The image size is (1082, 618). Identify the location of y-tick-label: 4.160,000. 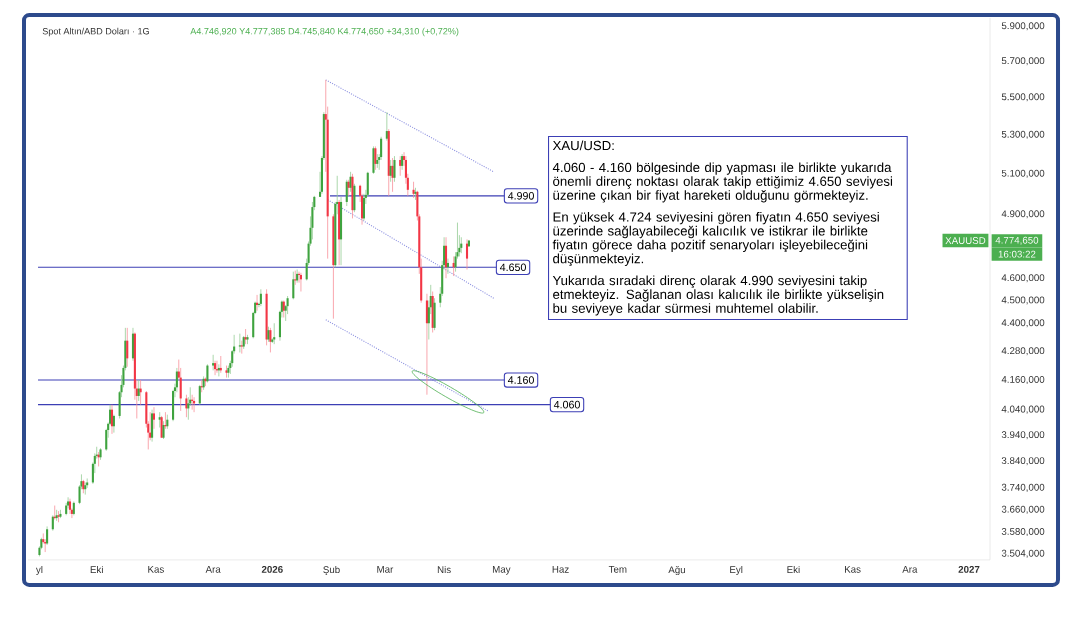
(1023, 380).